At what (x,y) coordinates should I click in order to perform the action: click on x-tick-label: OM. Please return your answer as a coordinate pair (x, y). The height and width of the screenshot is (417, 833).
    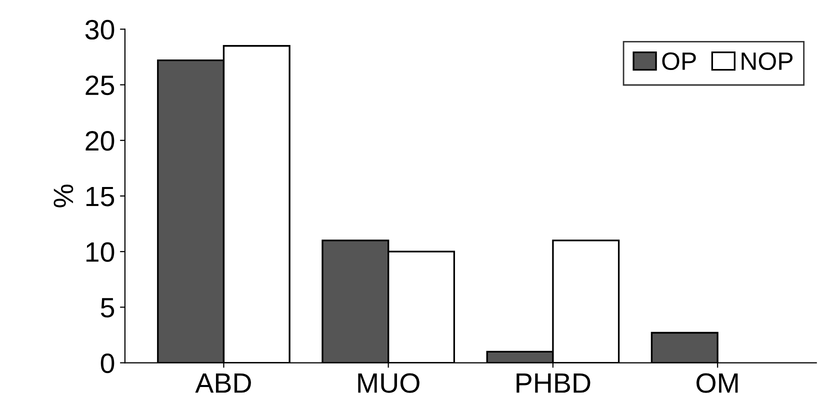
    Looking at the image, I should click on (717, 383).